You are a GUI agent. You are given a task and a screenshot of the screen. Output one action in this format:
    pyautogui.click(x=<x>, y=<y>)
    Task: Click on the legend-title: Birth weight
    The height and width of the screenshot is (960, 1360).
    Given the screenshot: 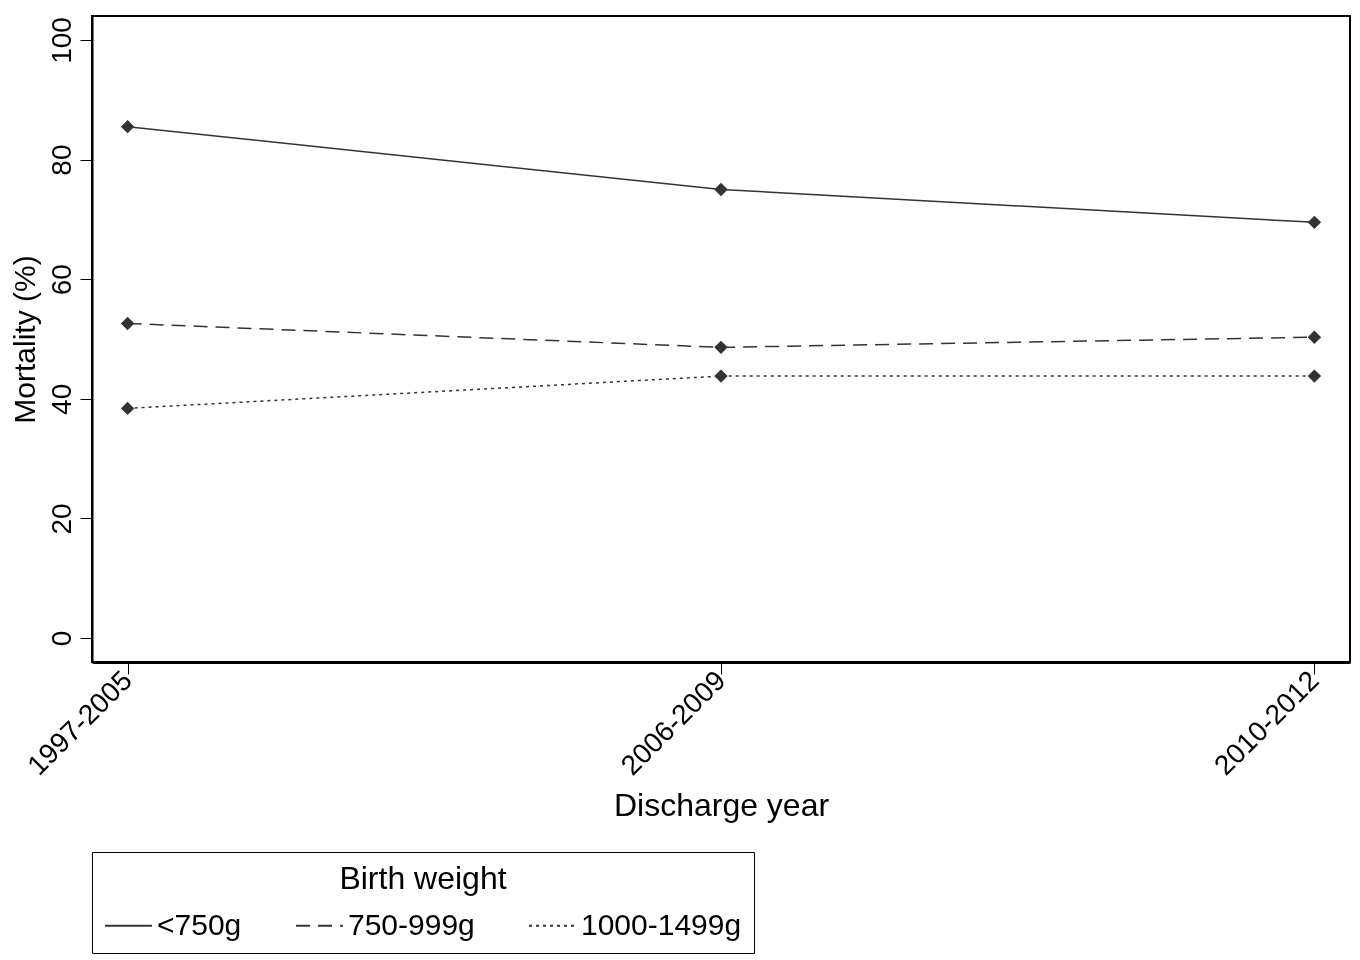 What is the action you would take?
    pyautogui.click(x=423, y=878)
    